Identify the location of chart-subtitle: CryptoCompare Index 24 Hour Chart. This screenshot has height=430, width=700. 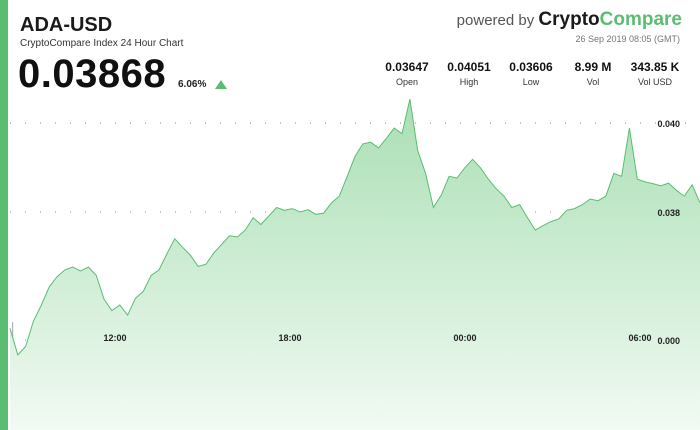
(102, 43).